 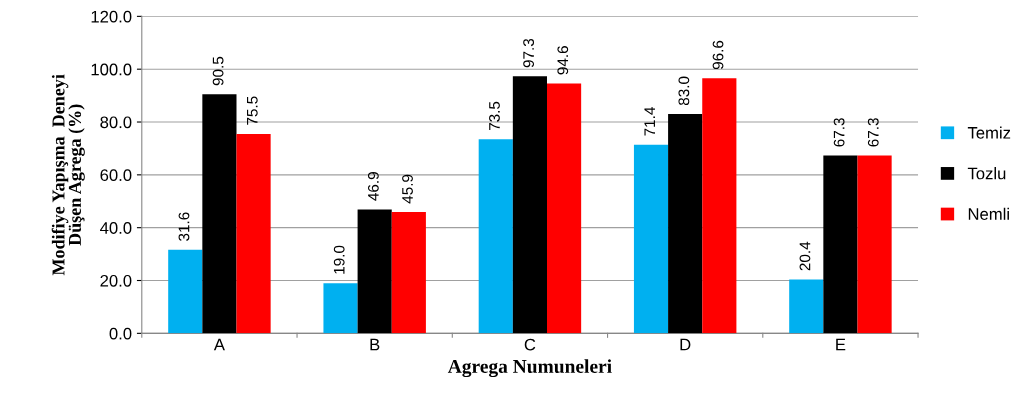 What do you see at coordinates (988, 213) in the screenshot?
I see `legend-label: Nemli` at bounding box center [988, 213].